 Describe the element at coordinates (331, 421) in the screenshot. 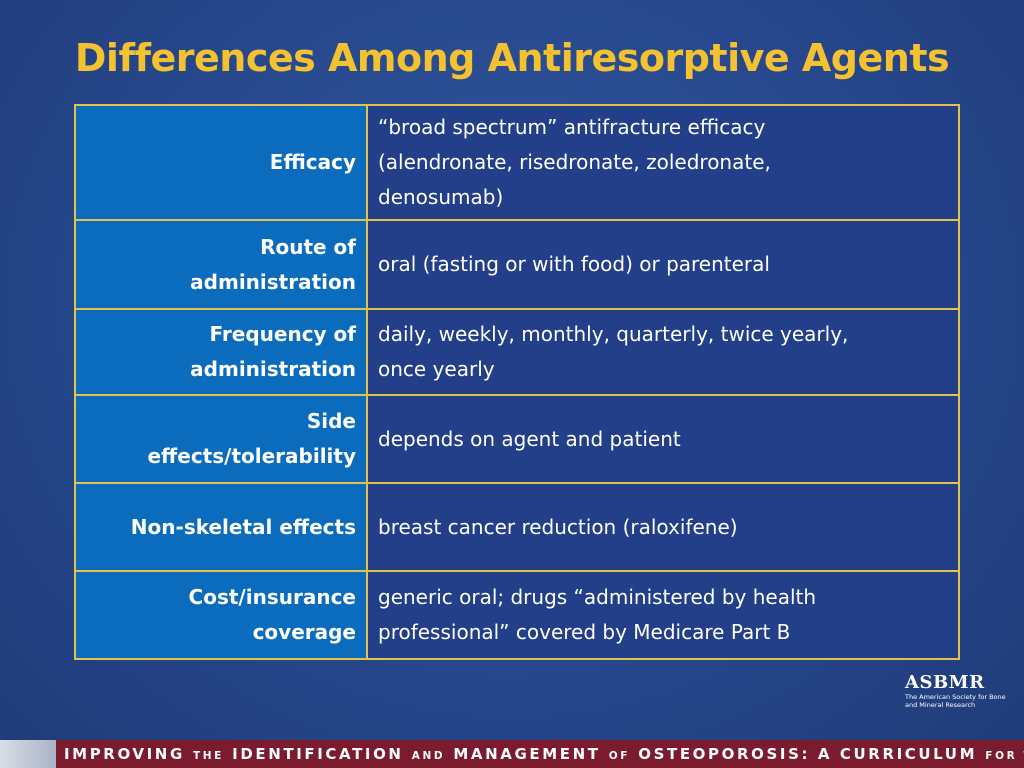

I see `label-line: Side` at that location.